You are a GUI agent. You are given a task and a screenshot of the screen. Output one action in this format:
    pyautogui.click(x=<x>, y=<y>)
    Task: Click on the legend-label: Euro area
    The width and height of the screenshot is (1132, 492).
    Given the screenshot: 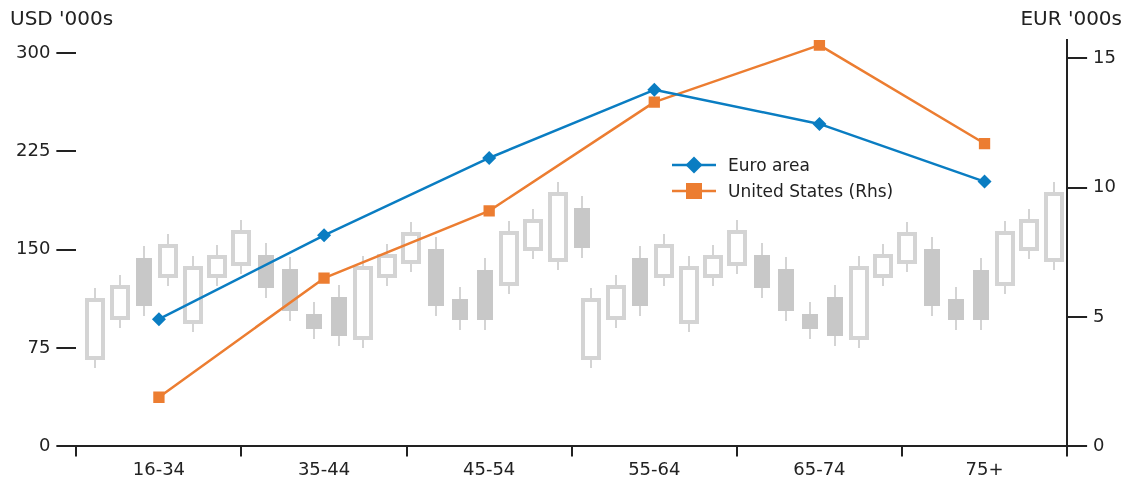 What is the action you would take?
    pyautogui.click(x=769, y=165)
    